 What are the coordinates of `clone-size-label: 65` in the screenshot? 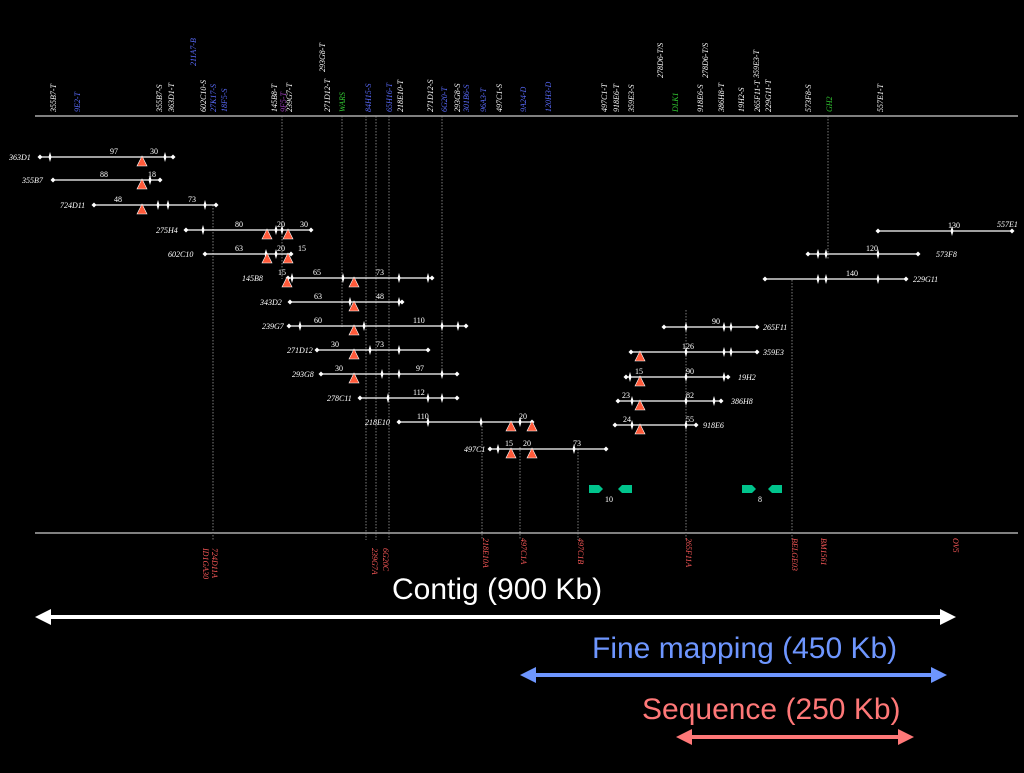 It's located at (317, 272).